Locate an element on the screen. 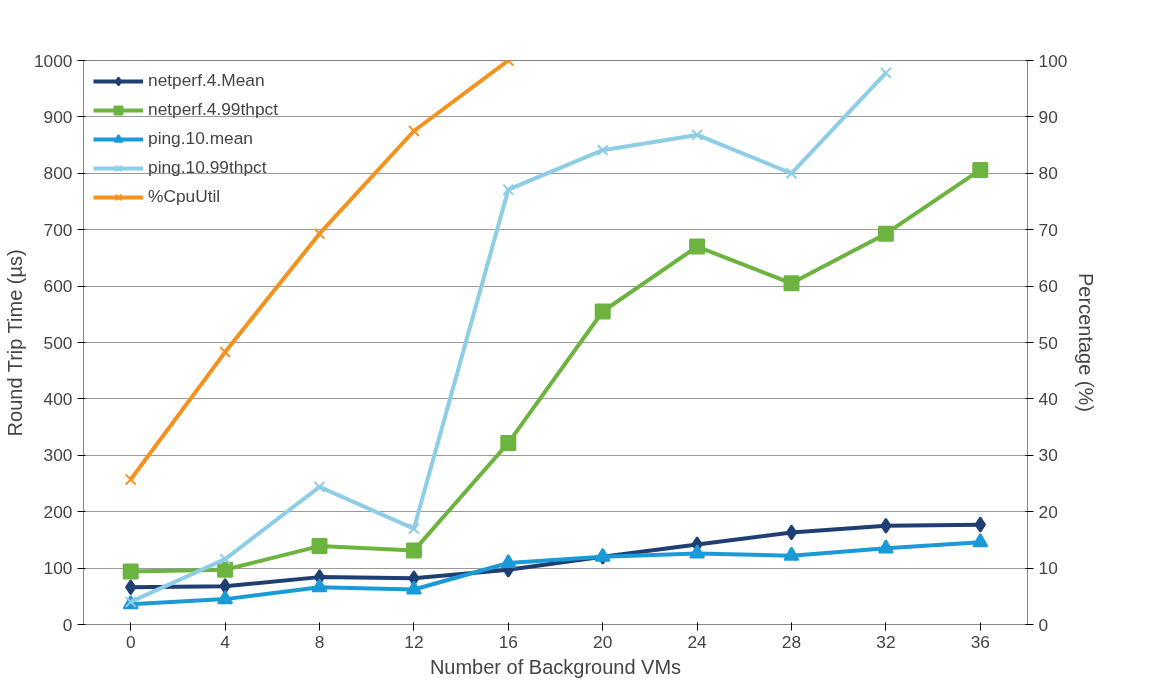 The image size is (1162, 694). y-tick-label: 600 is located at coordinates (58, 286).